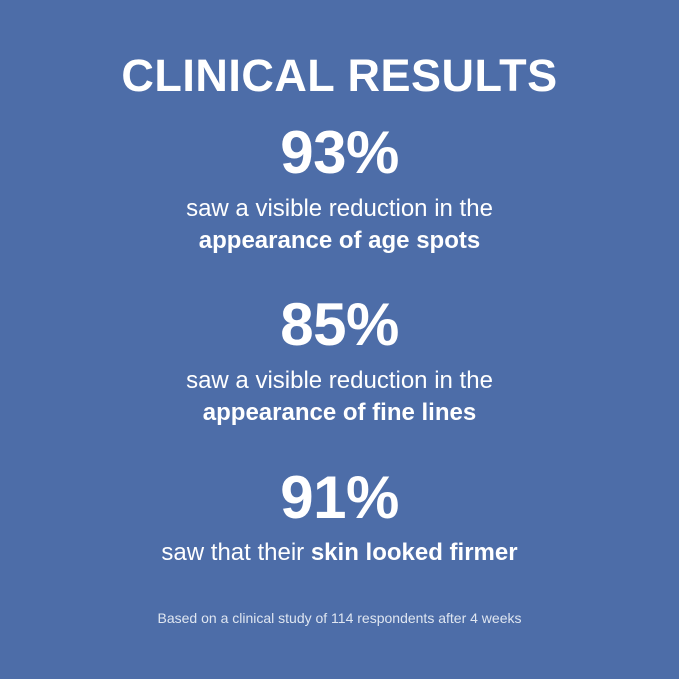 The height and width of the screenshot is (679, 679). I want to click on stat-block-skin-firmness: 91% saw that their skin looked firmer, so click(339, 516).